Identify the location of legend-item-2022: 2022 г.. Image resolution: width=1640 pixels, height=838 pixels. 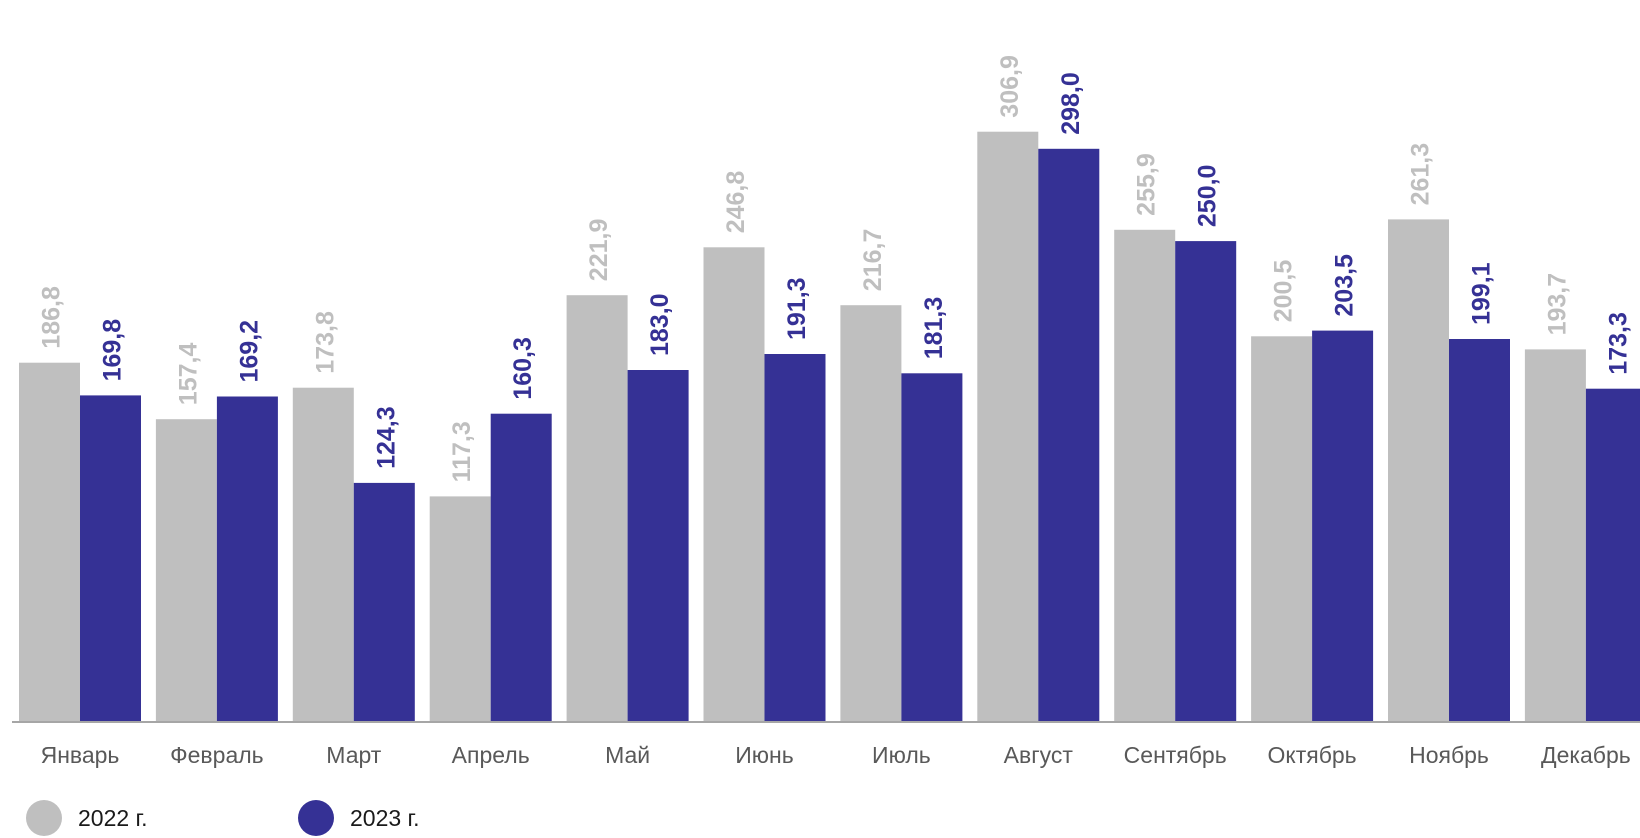
(87, 818).